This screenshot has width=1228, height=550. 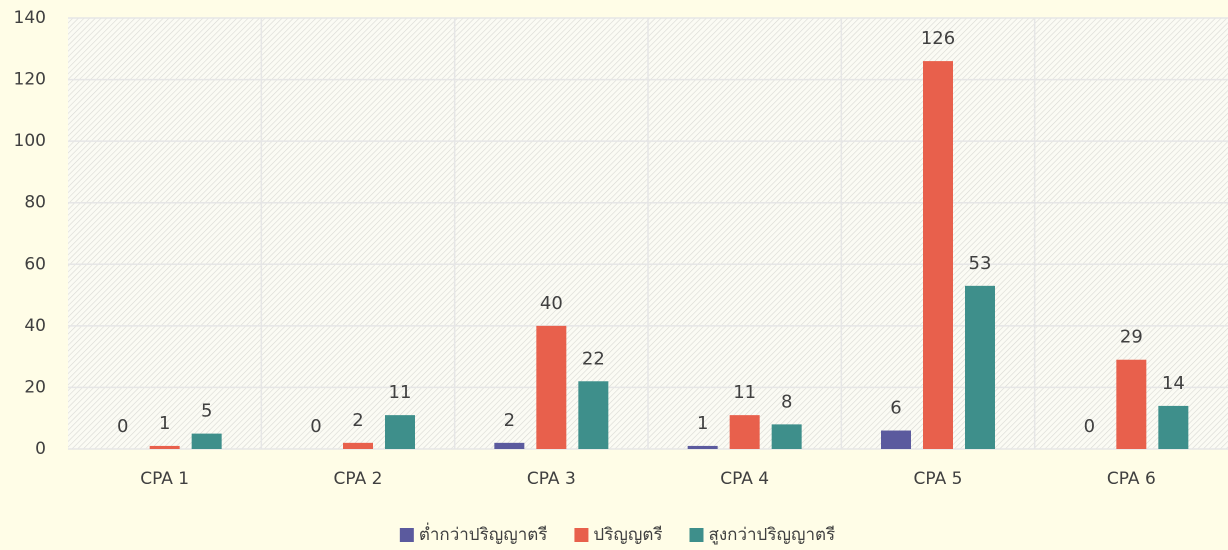 I want to click on data-label: 6, so click(x=895, y=408).